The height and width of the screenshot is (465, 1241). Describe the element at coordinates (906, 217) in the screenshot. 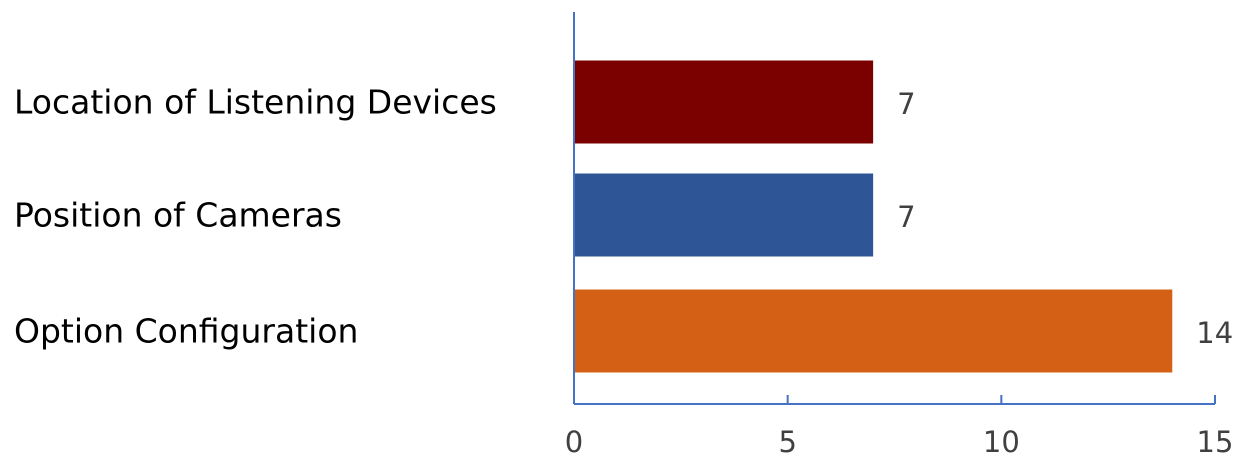

I see `data-label-1: 7` at that location.